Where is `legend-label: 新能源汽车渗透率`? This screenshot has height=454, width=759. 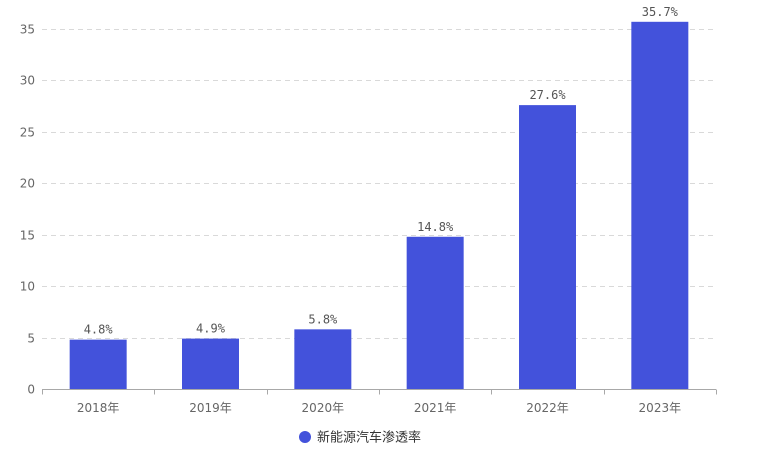 legend-label: 新能源汽车渗透率 is located at coordinates (369, 438).